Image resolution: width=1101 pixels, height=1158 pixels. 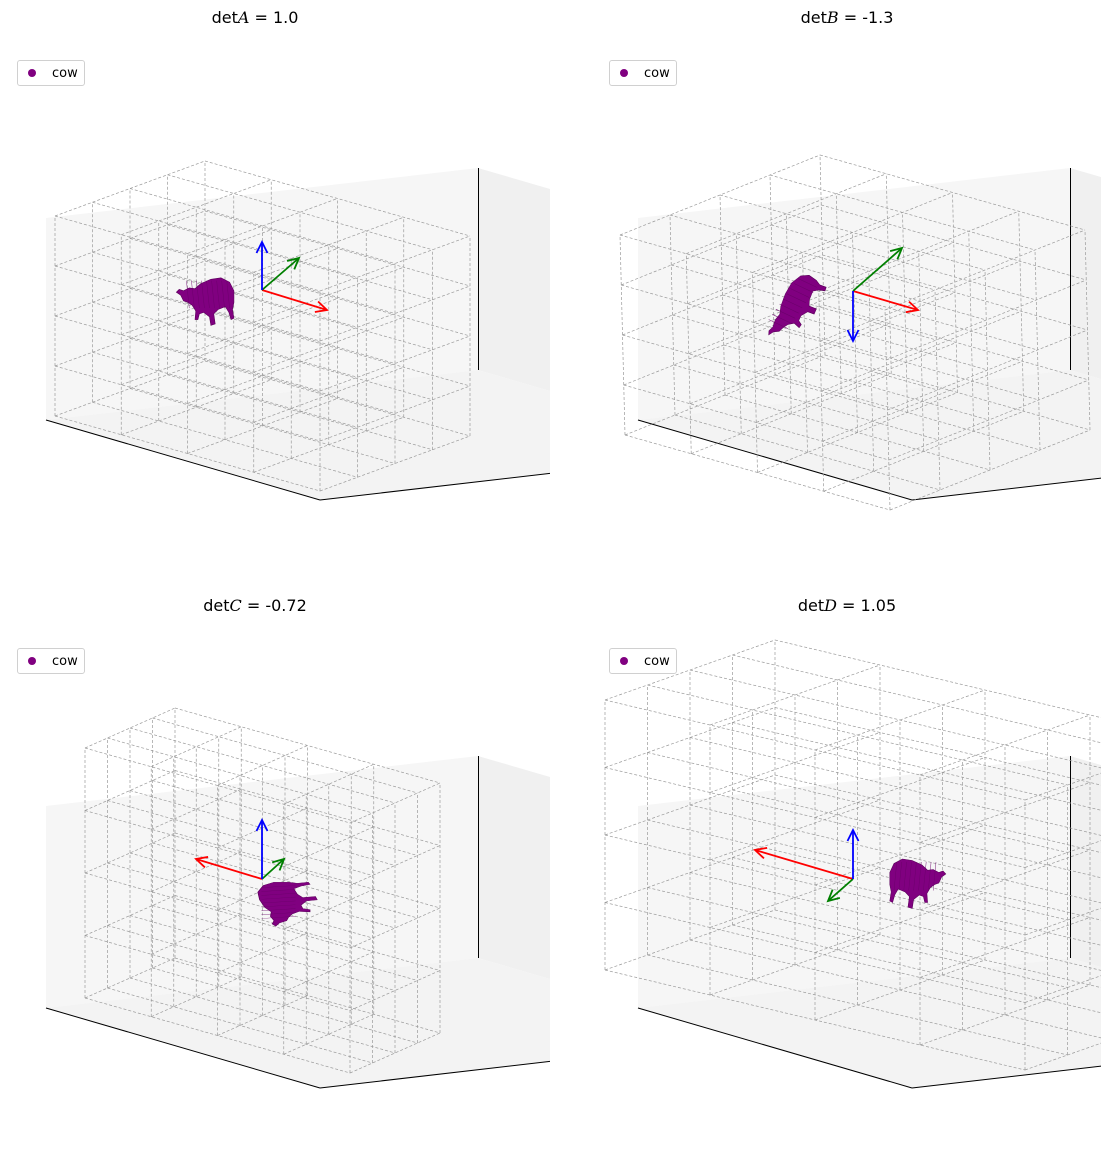 I want to click on chart-title: detC = -0.72, so click(x=255, y=605).